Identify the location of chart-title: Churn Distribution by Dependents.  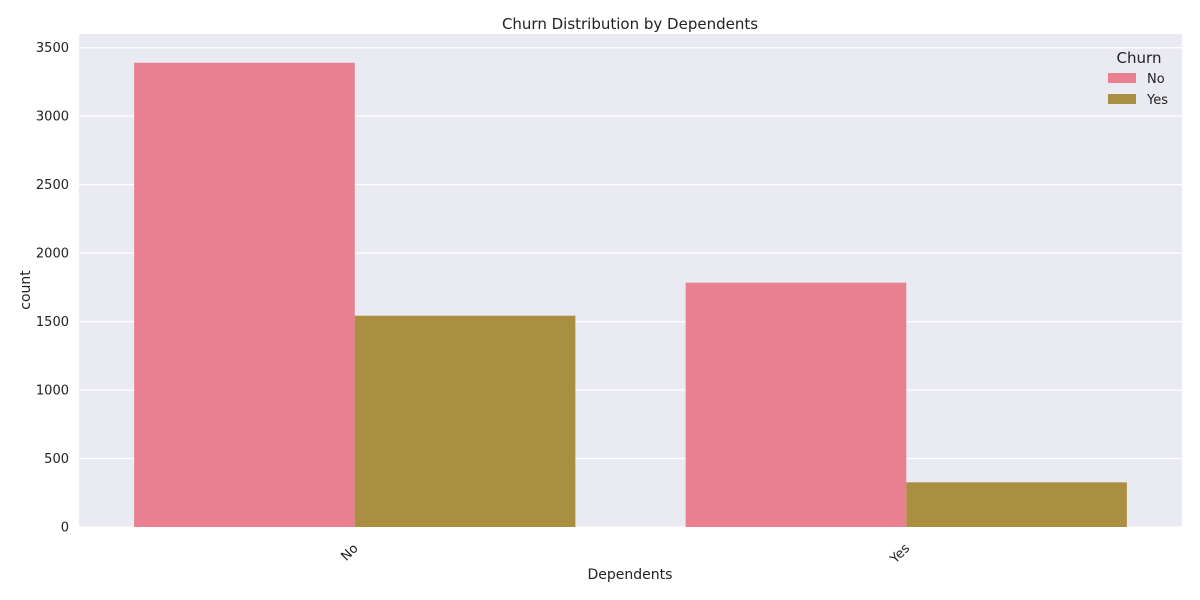
(630, 24).